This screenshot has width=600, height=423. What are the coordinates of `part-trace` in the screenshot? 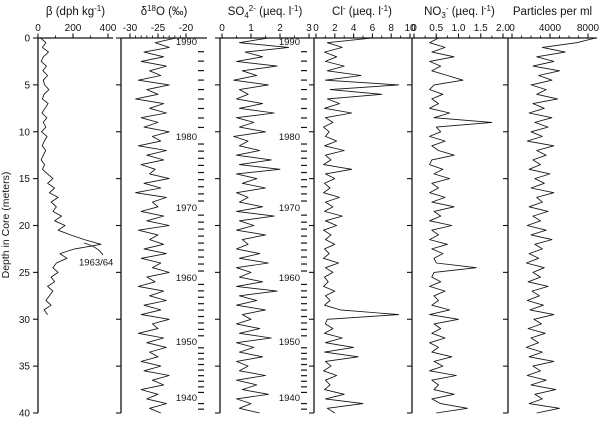 It's located at (560, 225).